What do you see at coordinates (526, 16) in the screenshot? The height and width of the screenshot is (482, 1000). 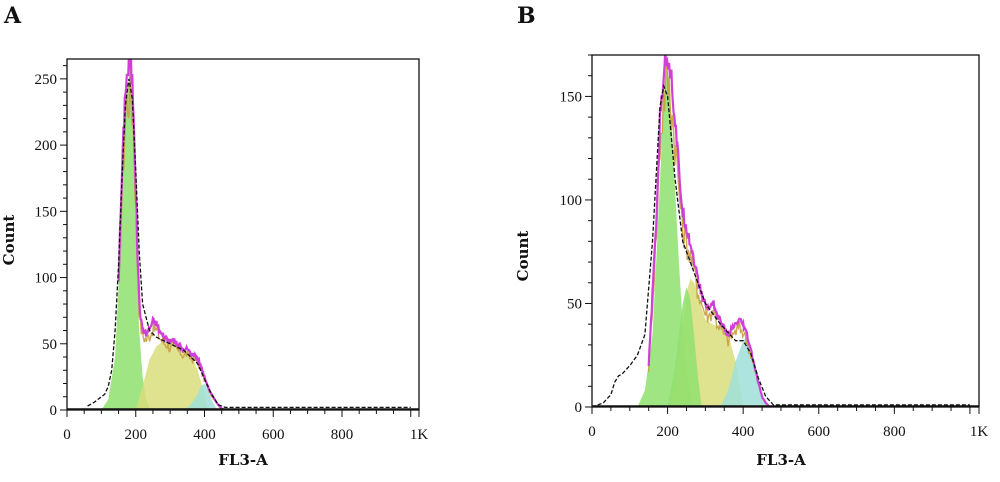 I see `panel-label-b: B` at bounding box center [526, 16].